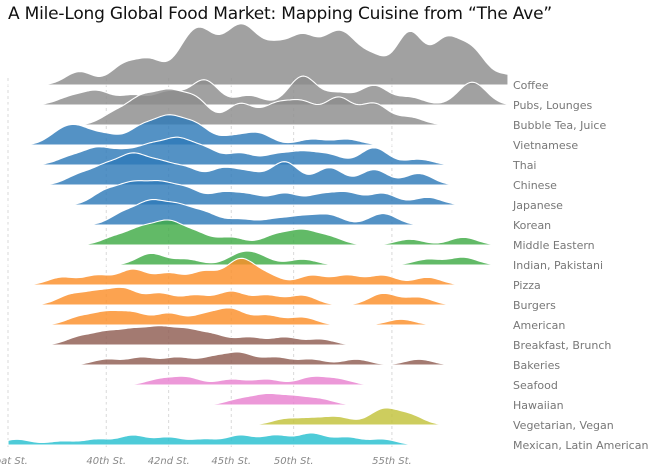  What do you see at coordinates (538, 405) in the screenshot?
I see `series-label-hawaiian: Hawaiian` at bounding box center [538, 405].